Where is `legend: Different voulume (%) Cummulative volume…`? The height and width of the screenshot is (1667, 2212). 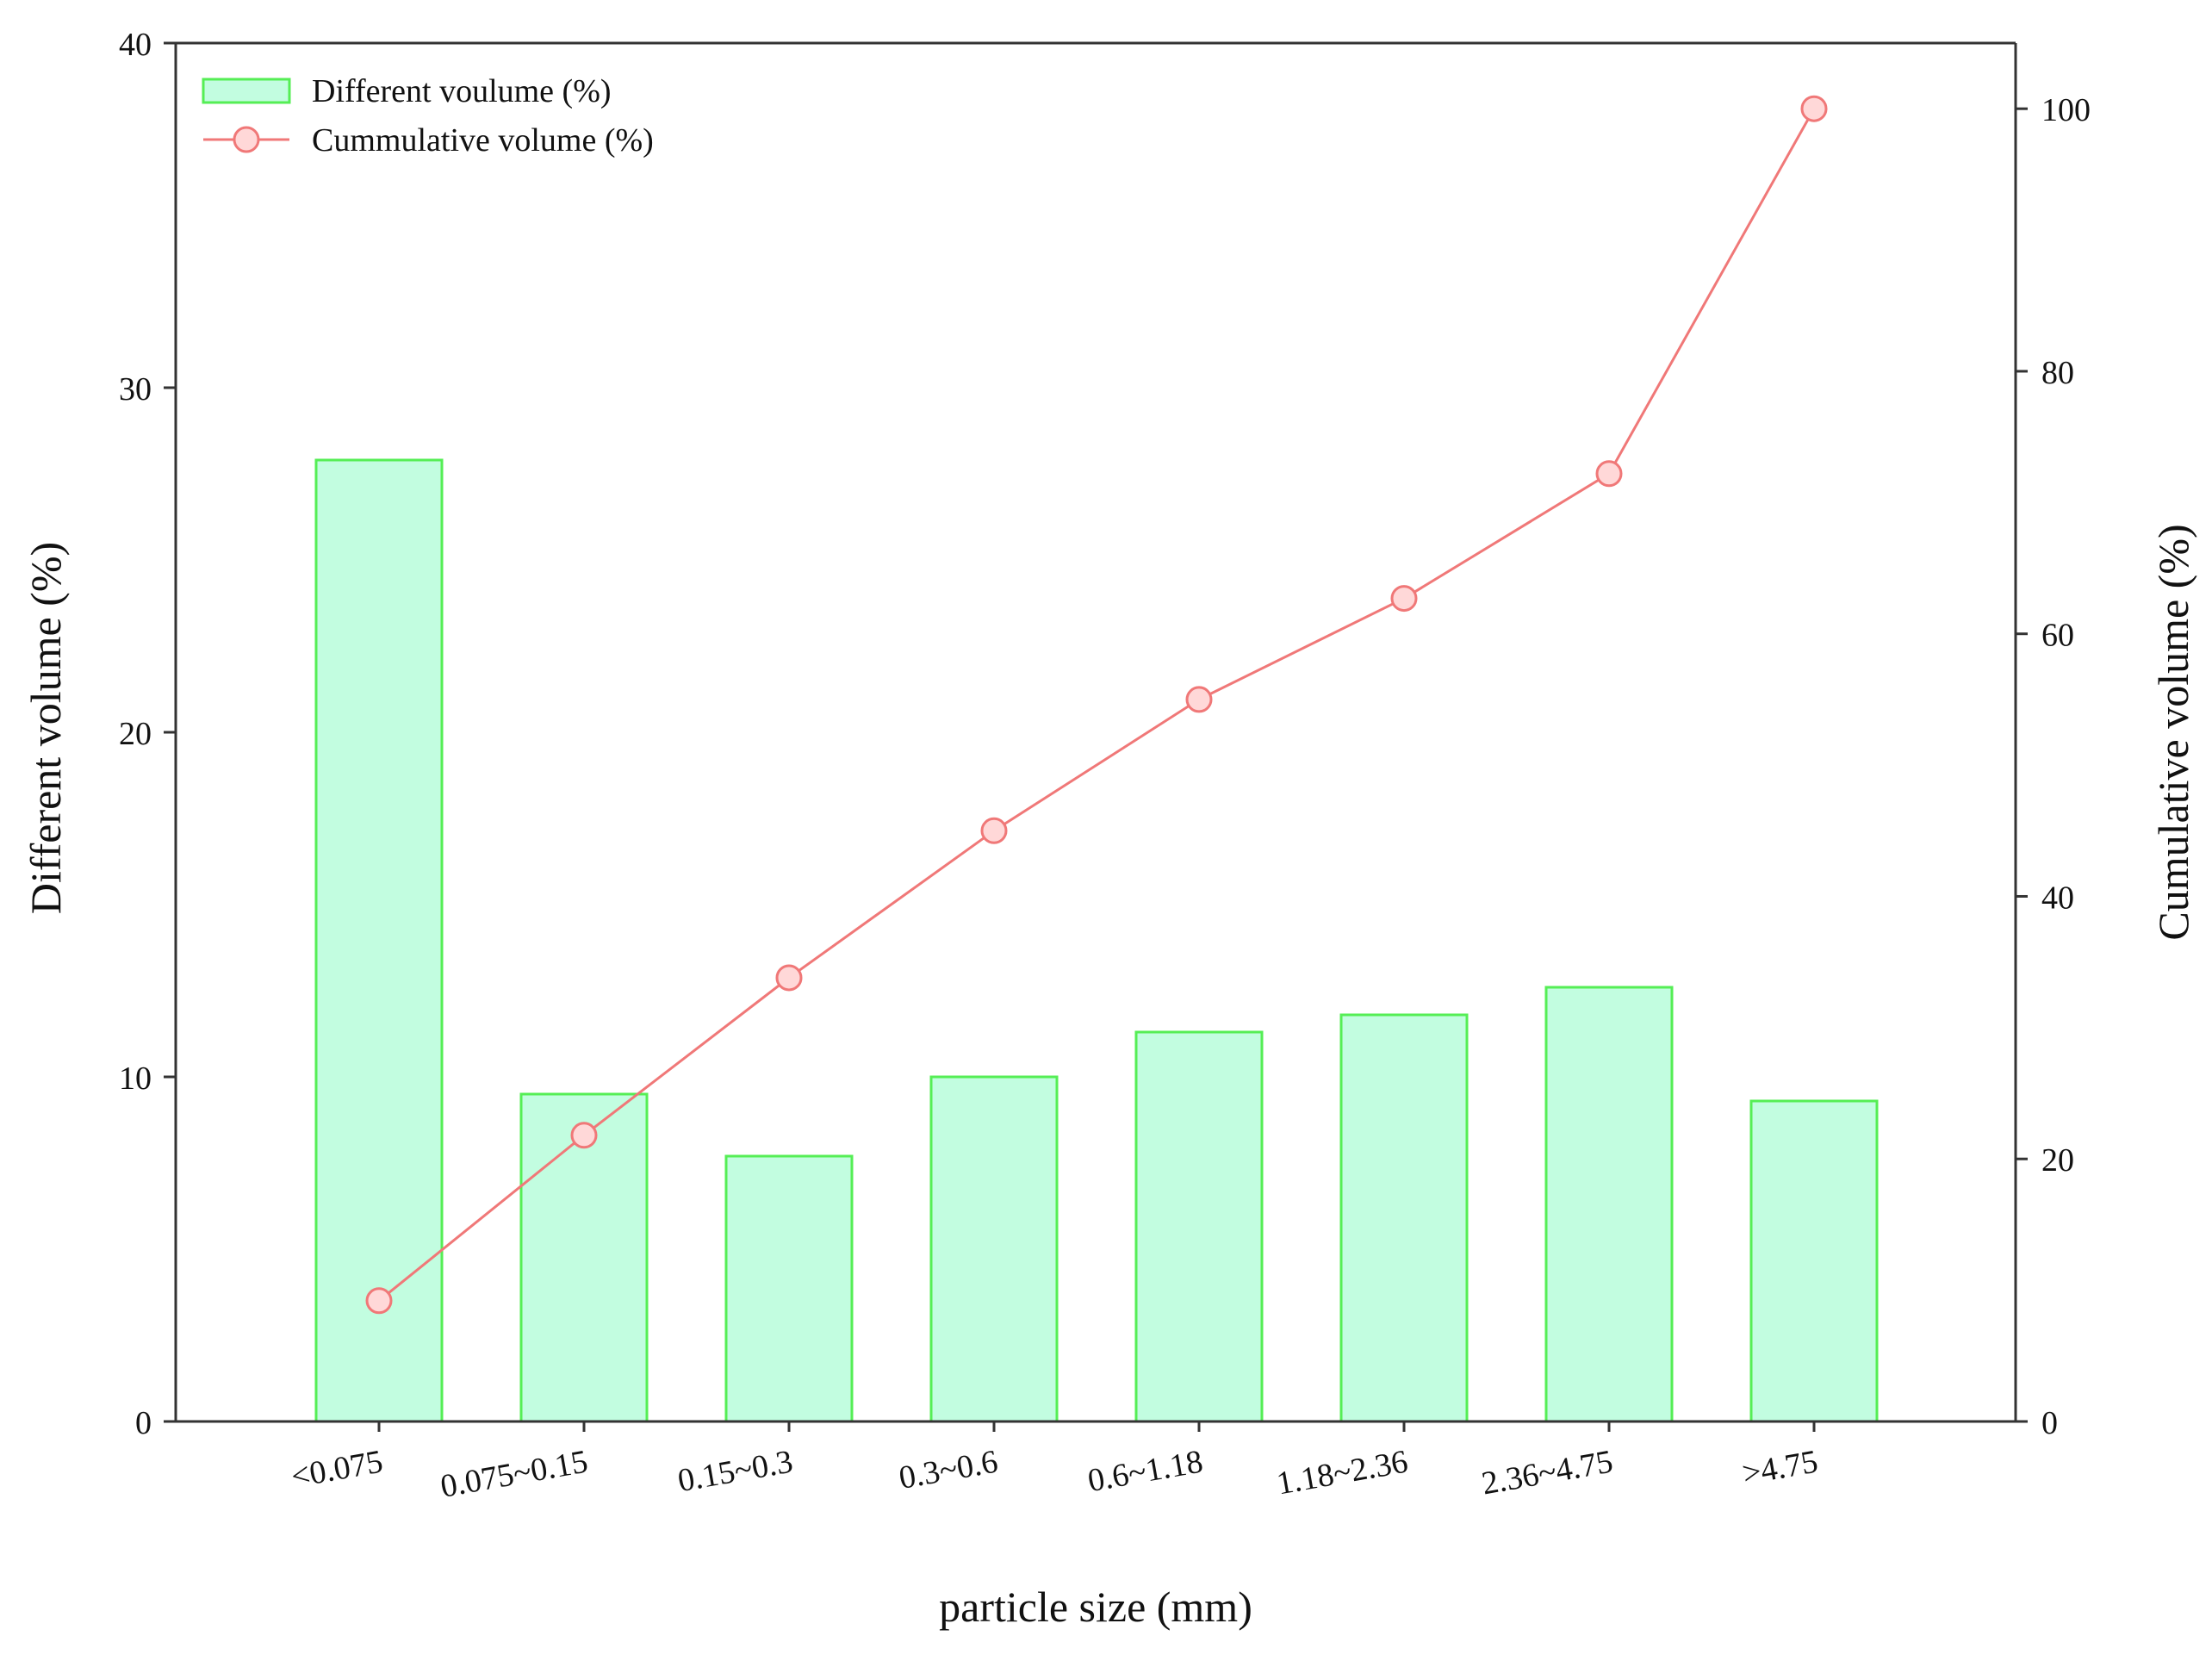 legend: Different voulume (%) Cummulative volume… is located at coordinates (428, 116).